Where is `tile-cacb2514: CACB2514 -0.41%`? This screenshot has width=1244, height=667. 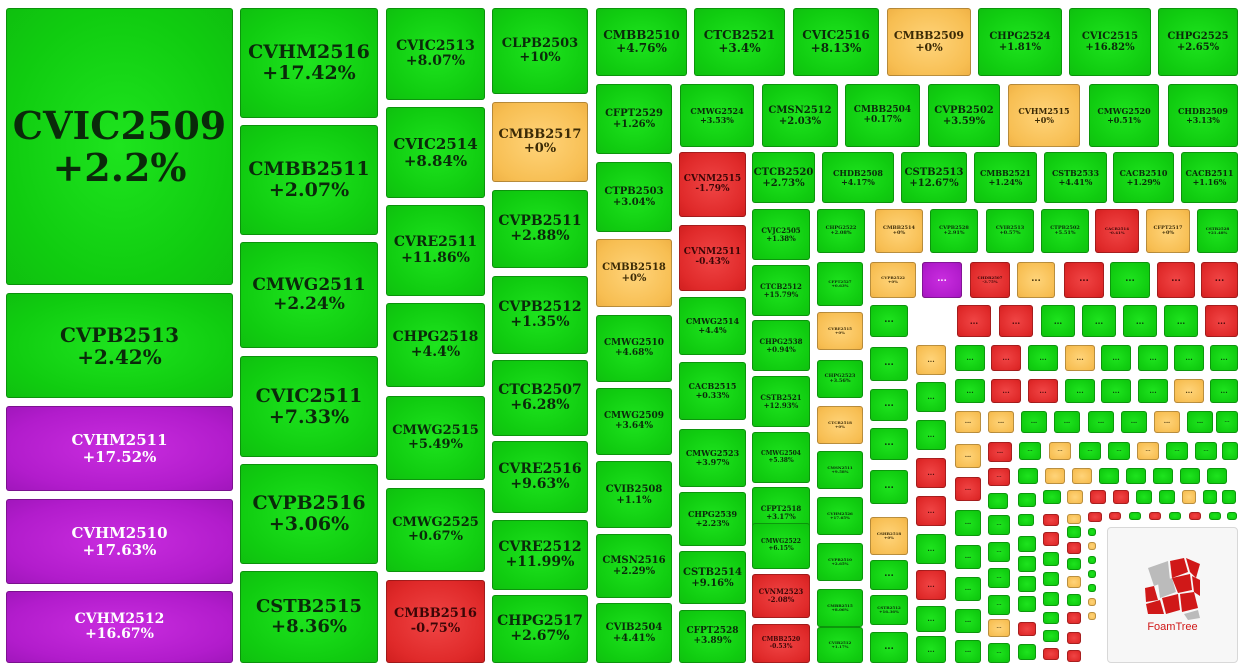
tile-cacb2514: CACB2514 -0.41% is located at coordinates (1117, 231).